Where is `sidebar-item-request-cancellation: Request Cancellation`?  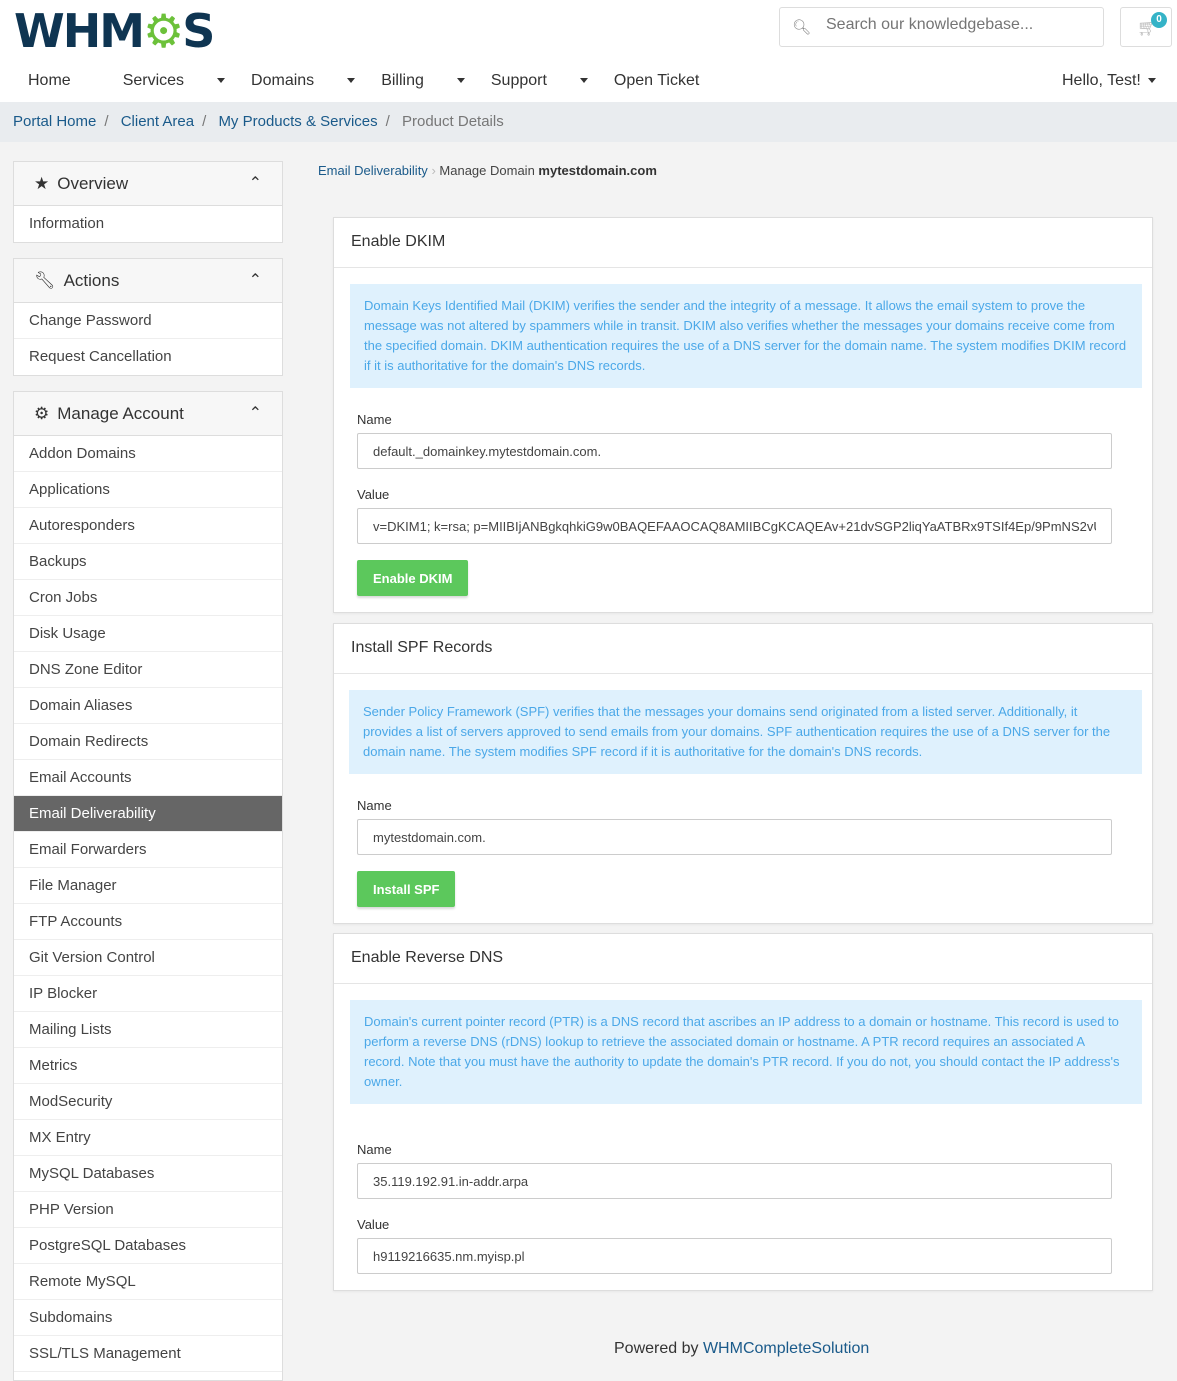
sidebar-item-request-cancellation: Request Cancellation is located at coordinates (100, 356).